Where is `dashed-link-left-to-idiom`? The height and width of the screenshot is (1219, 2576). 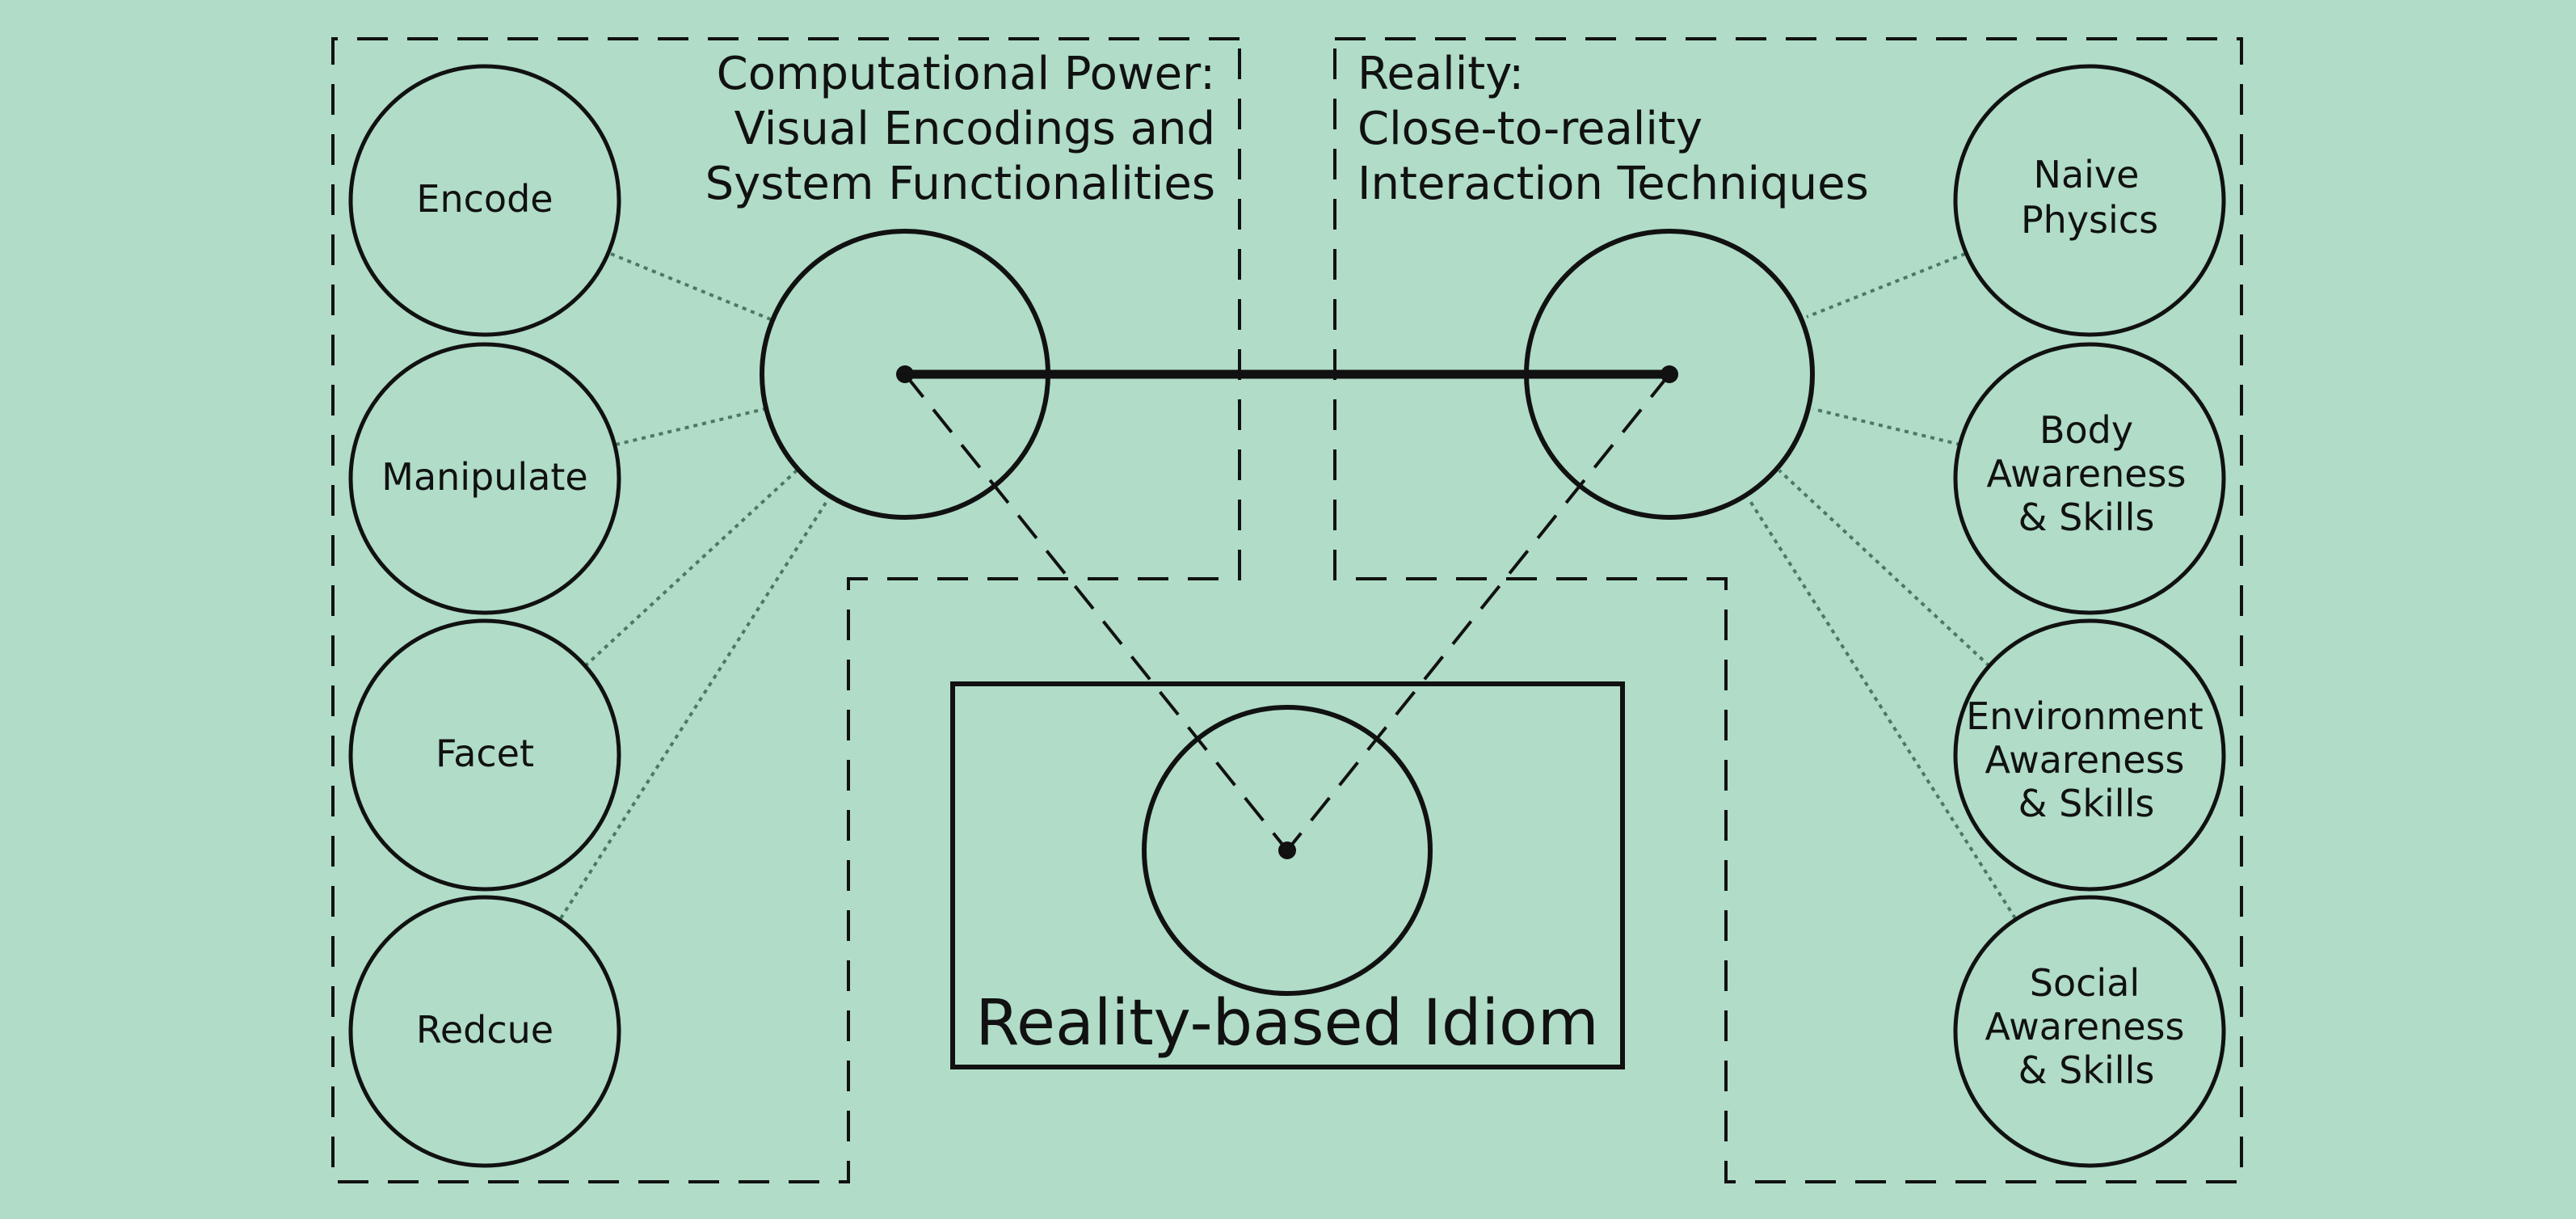 dashed-link-left-to-idiom is located at coordinates (1096, 612).